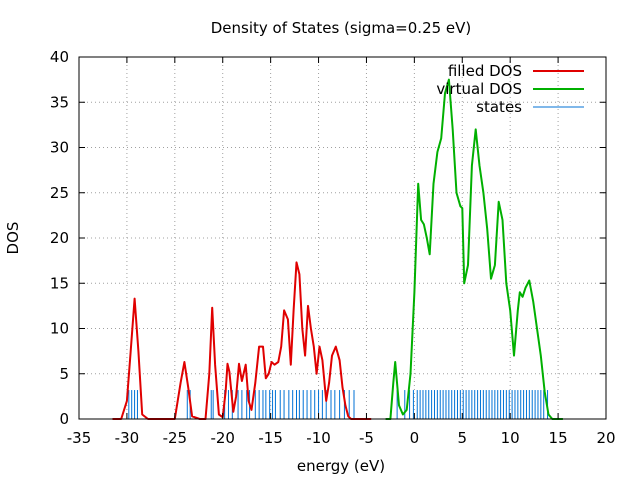 The height and width of the screenshot is (480, 640). Describe the element at coordinates (127, 438) in the screenshot. I see `x-tick-label: -30` at that location.